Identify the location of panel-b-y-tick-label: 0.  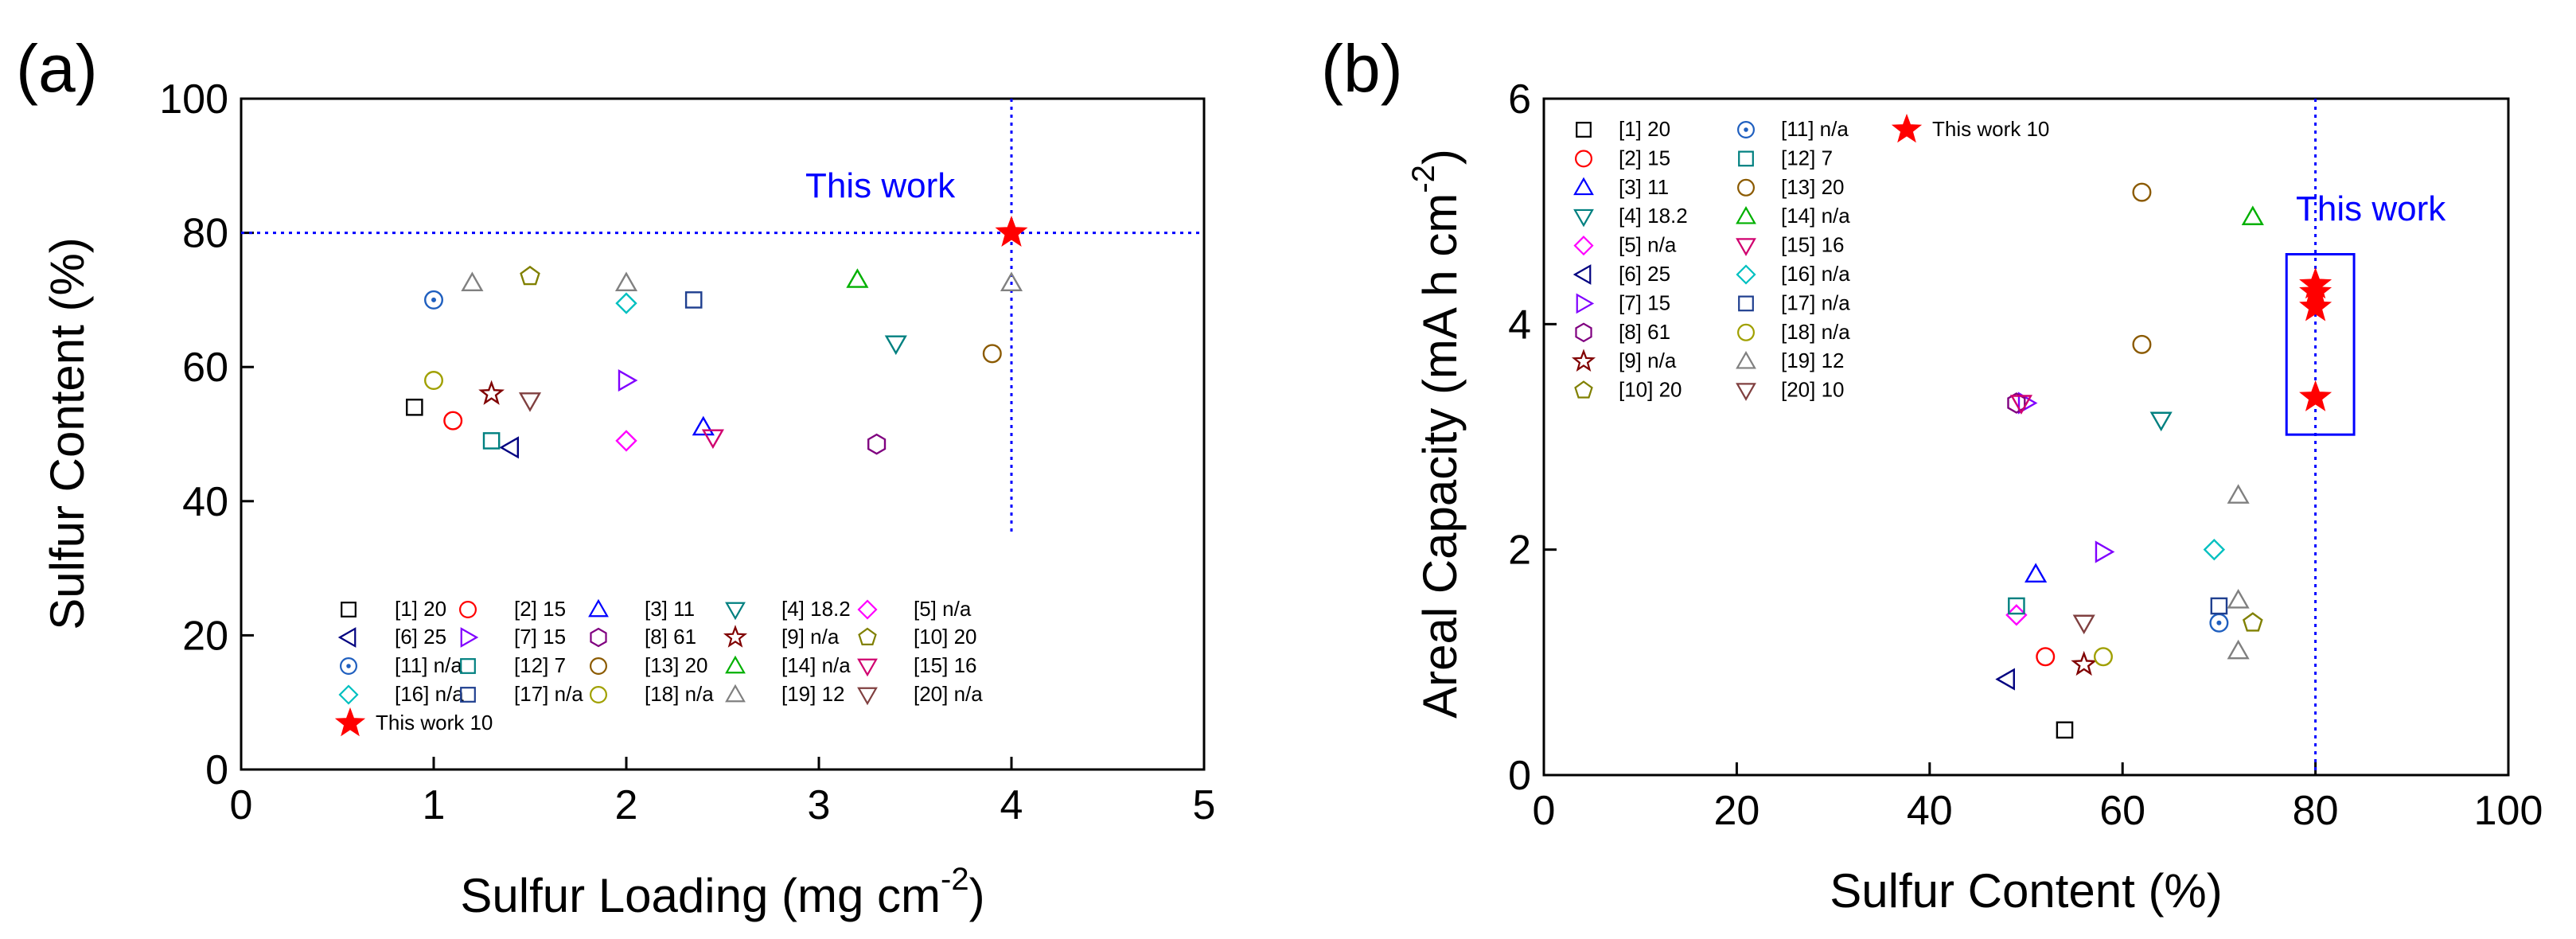
(1519, 776).